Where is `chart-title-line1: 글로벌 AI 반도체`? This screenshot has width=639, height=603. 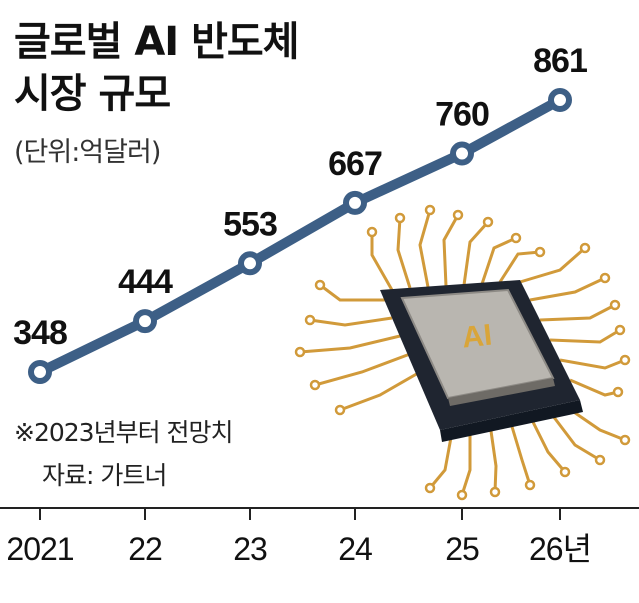 chart-title-line1: 글로벌 AI 반도체 is located at coordinates (156, 42).